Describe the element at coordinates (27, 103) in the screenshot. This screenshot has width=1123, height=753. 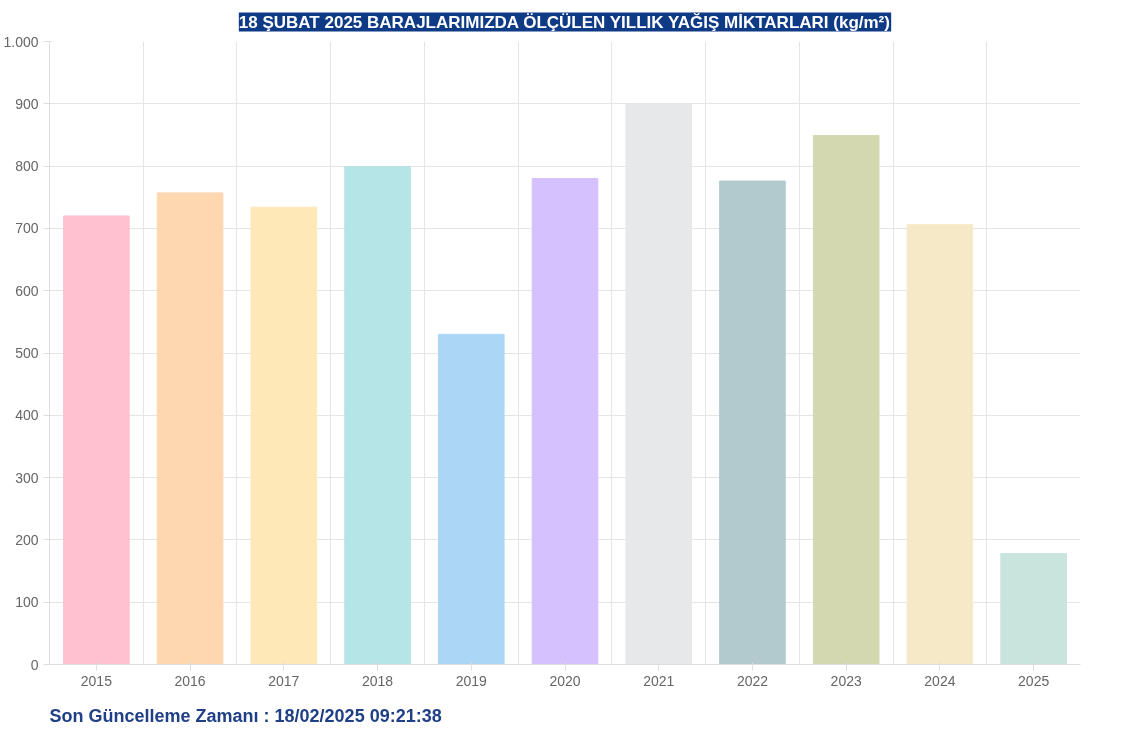
I see `y-tick-label: 900` at that location.